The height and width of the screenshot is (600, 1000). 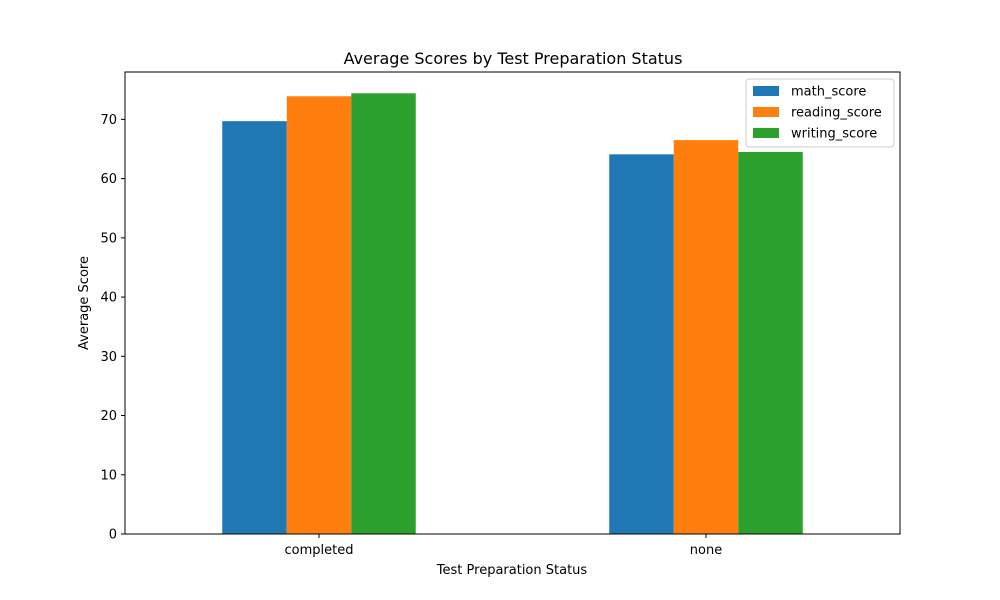 What do you see at coordinates (766, 133) in the screenshot?
I see `legend-swatch-writing-score` at bounding box center [766, 133].